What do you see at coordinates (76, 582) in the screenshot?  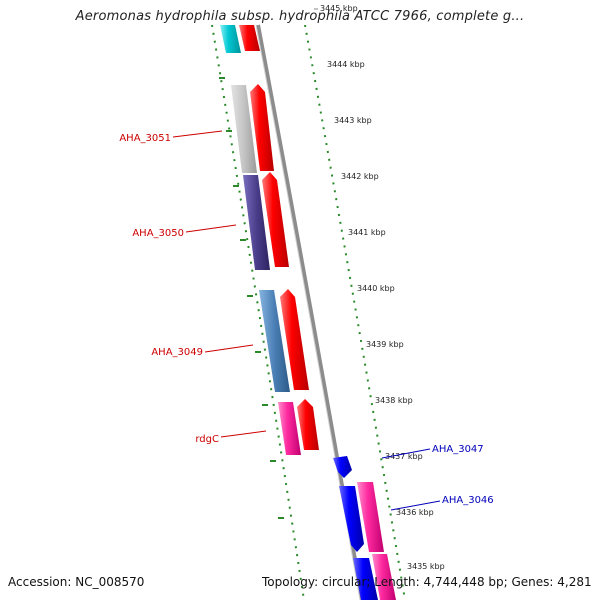 I see `accession-text: Accession: NC_008570` at bounding box center [76, 582].